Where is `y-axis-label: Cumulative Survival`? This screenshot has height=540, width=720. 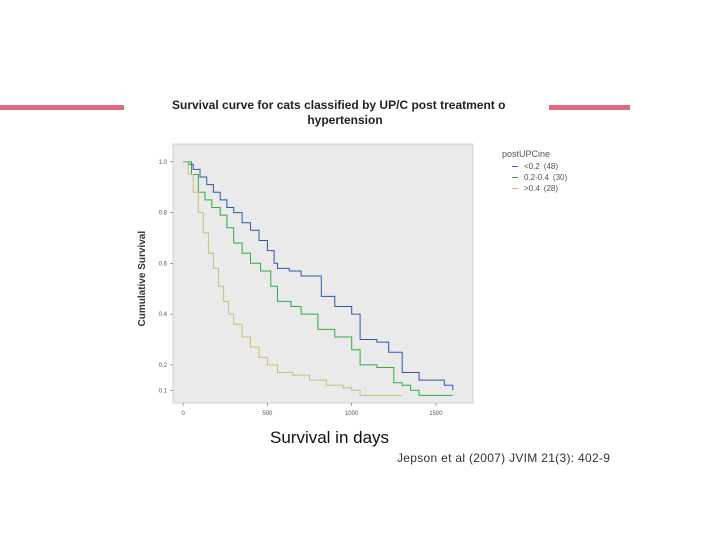 y-axis-label: Cumulative Survival is located at coordinates (142, 279).